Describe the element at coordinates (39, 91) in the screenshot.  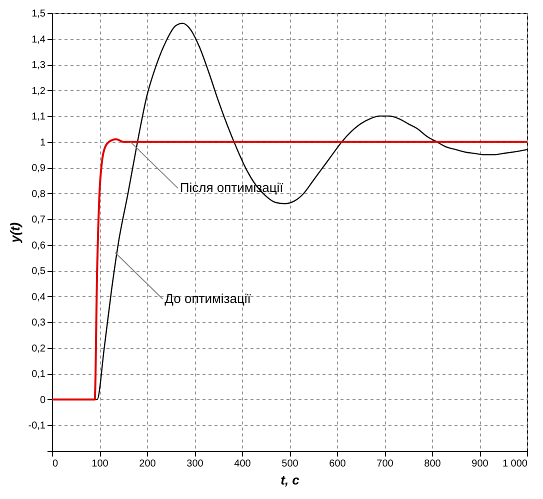
I see `y-tick-label: 1,2` at that location.